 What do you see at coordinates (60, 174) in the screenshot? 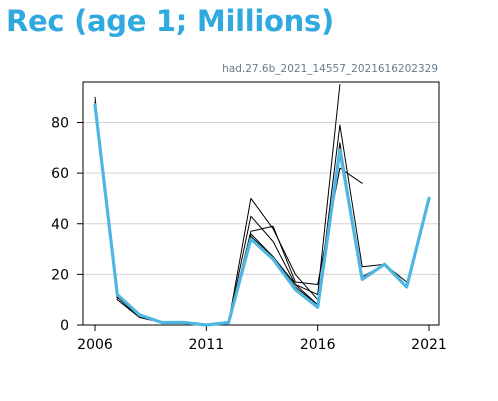
I see `y-tick-label: 60` at bounding box center [60, 174].